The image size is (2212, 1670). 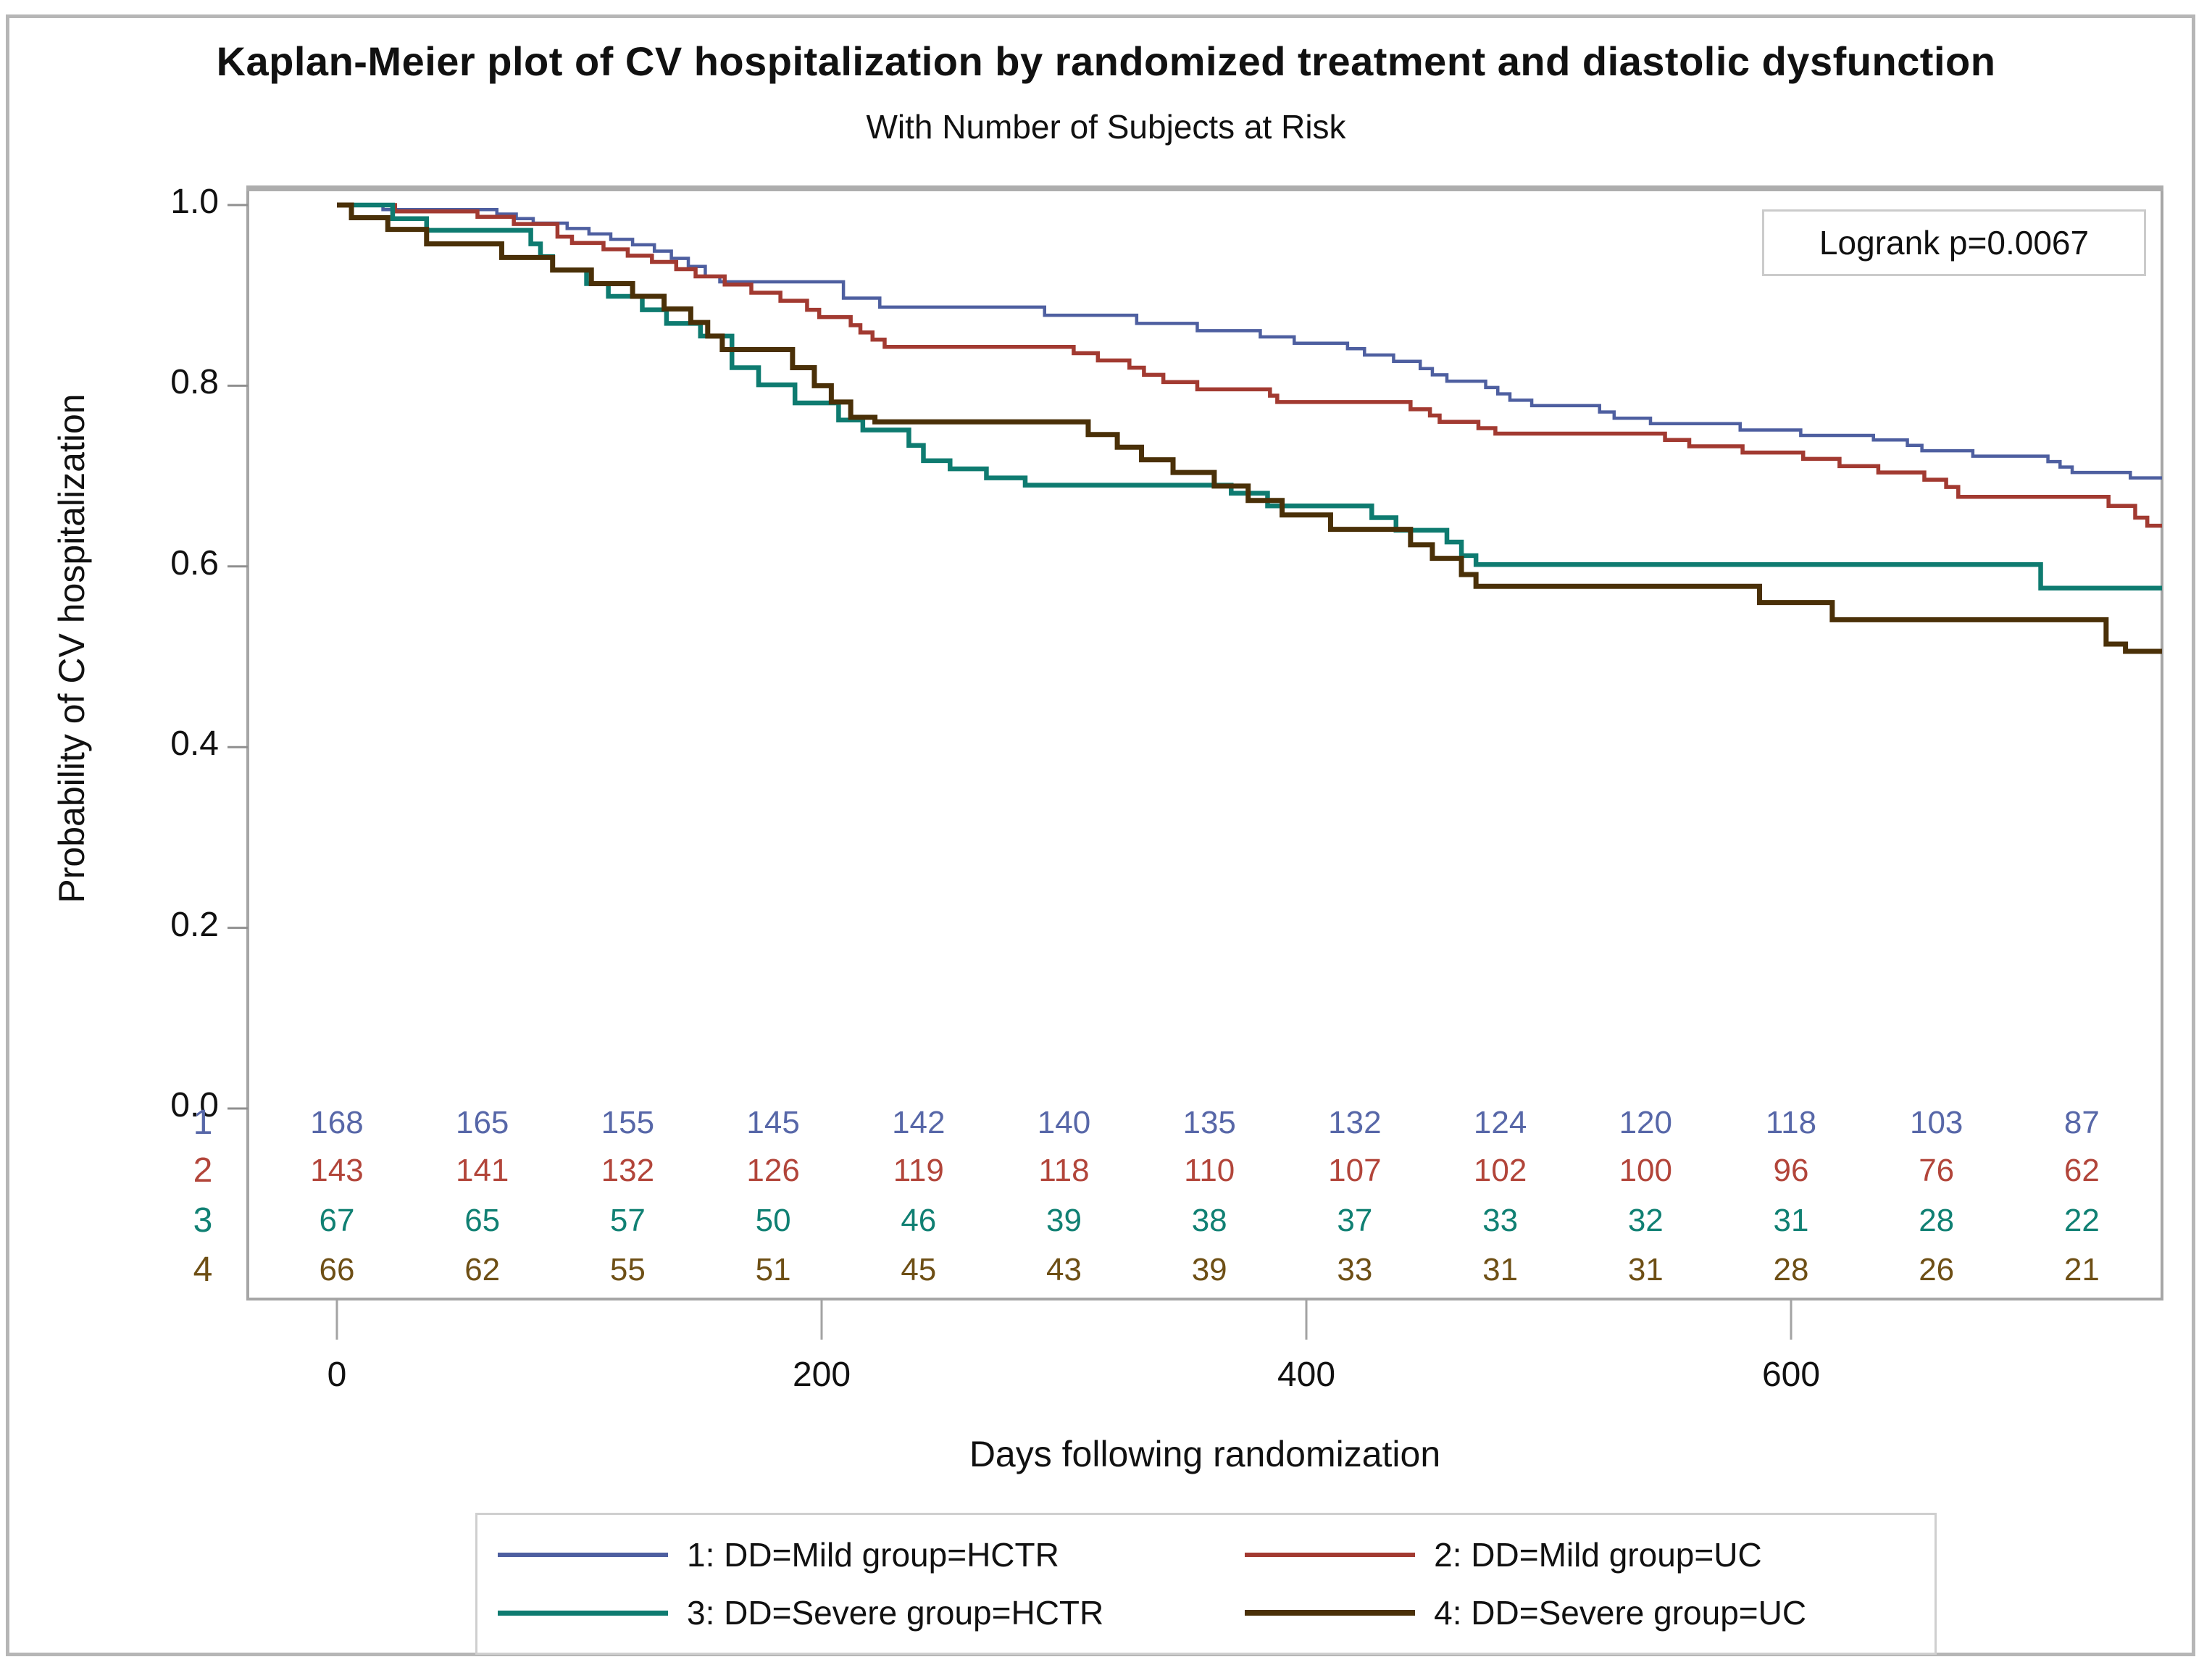 I want to click on at-risk-count: 57, so click(x=627, y=1220).